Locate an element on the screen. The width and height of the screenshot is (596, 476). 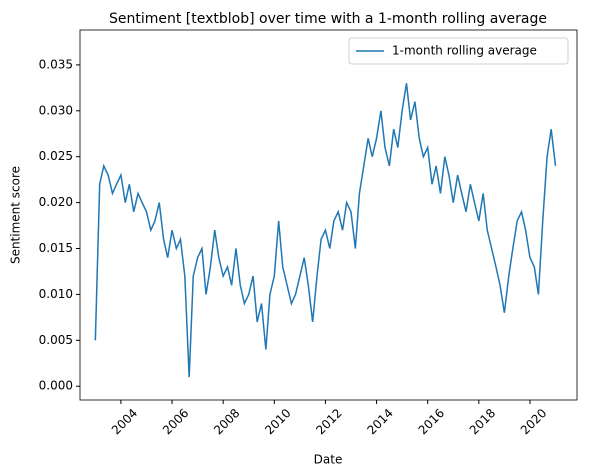
y-tick-label: 0.000 is located at coordinates (56, 386).